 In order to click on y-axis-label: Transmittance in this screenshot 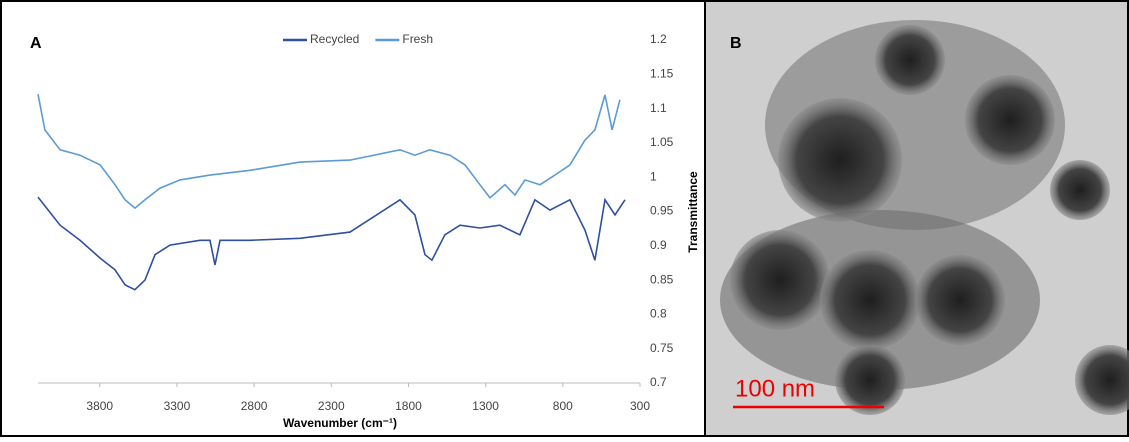, I will do `click(693, 212)`.